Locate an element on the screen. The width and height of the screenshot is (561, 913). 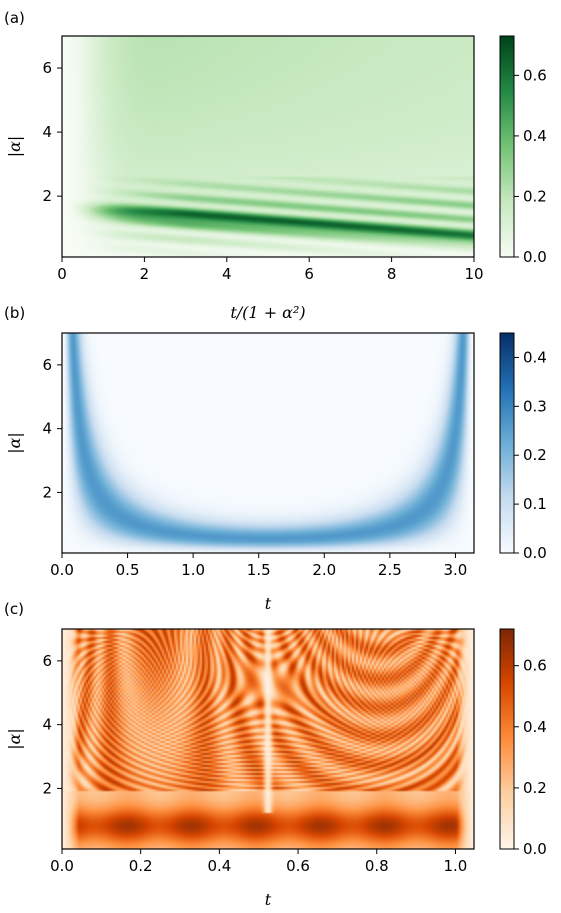
x-tick-label: 0.6 is located at coordinates (298, 866).